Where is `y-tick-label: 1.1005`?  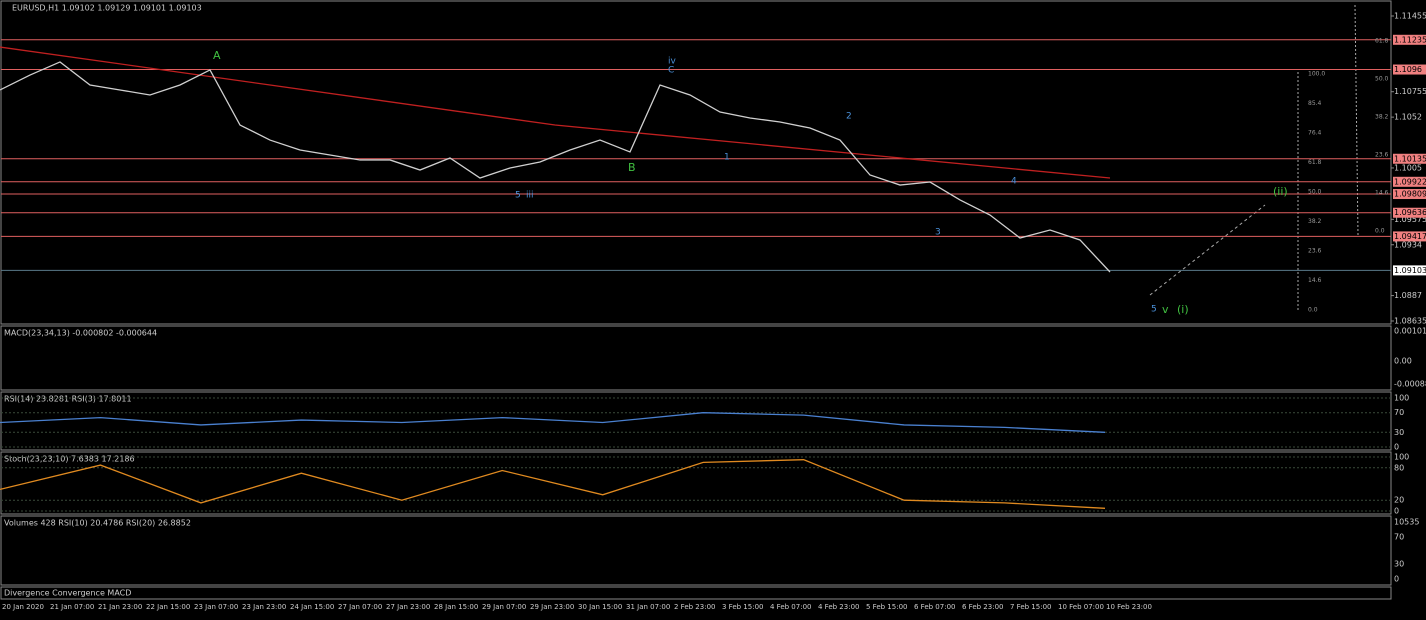 y-tick-label: 1.1005 is located at coordinates (1408, 167).